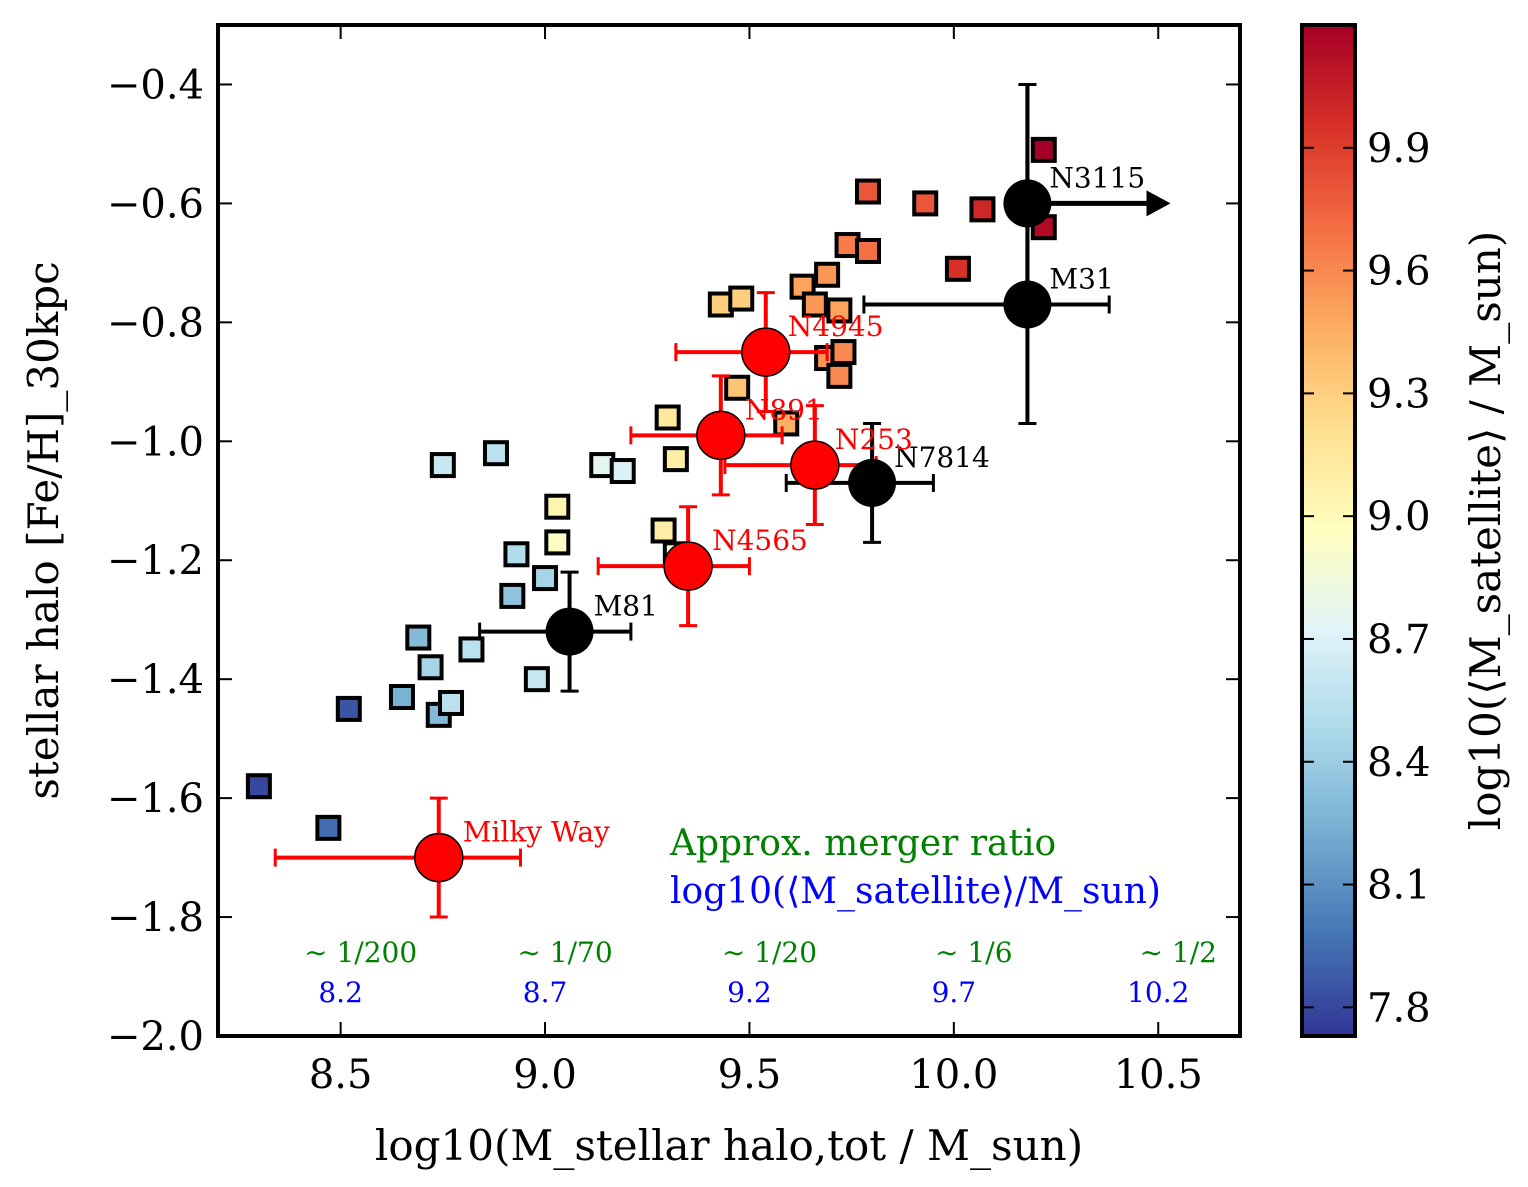 This screenshot has width=1528, height=1187. I want to click on y-tick-label: −0.4, so click(155, 85).